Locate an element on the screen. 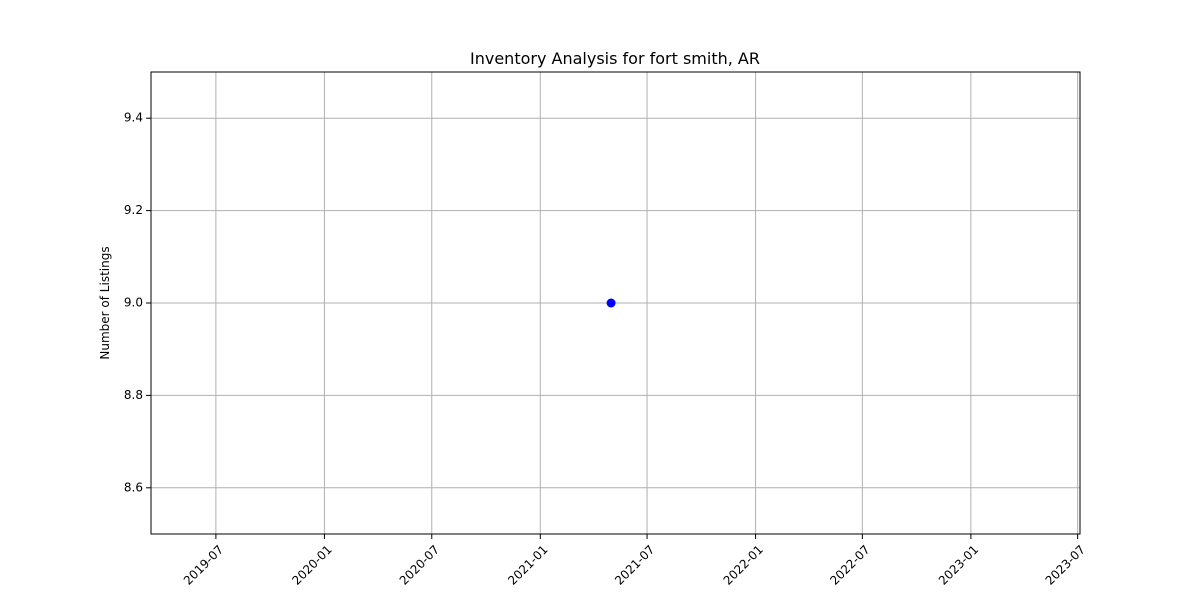 The height and width of the screenshot is (600, 1200). x-tick-label: 2021-01 is located at coordinates (527, 564).